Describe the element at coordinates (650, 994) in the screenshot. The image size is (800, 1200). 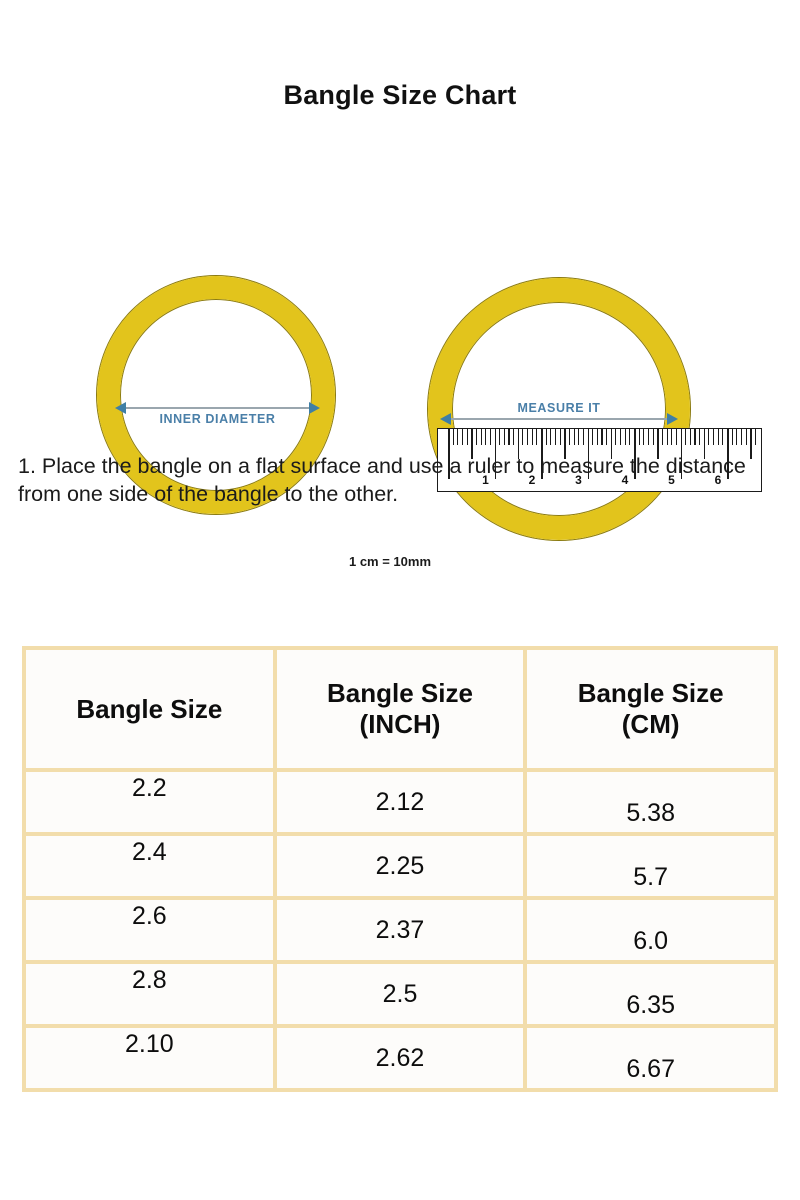
I see `cell-bangle-size-cm: 6.35` at that location.